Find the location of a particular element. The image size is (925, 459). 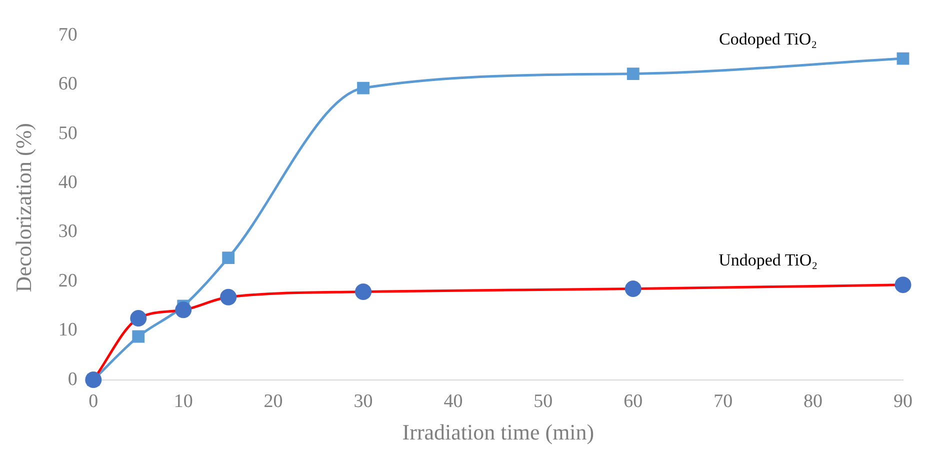

x-axis-title: Irradiation time (min) is located at coordinates (498, 432).